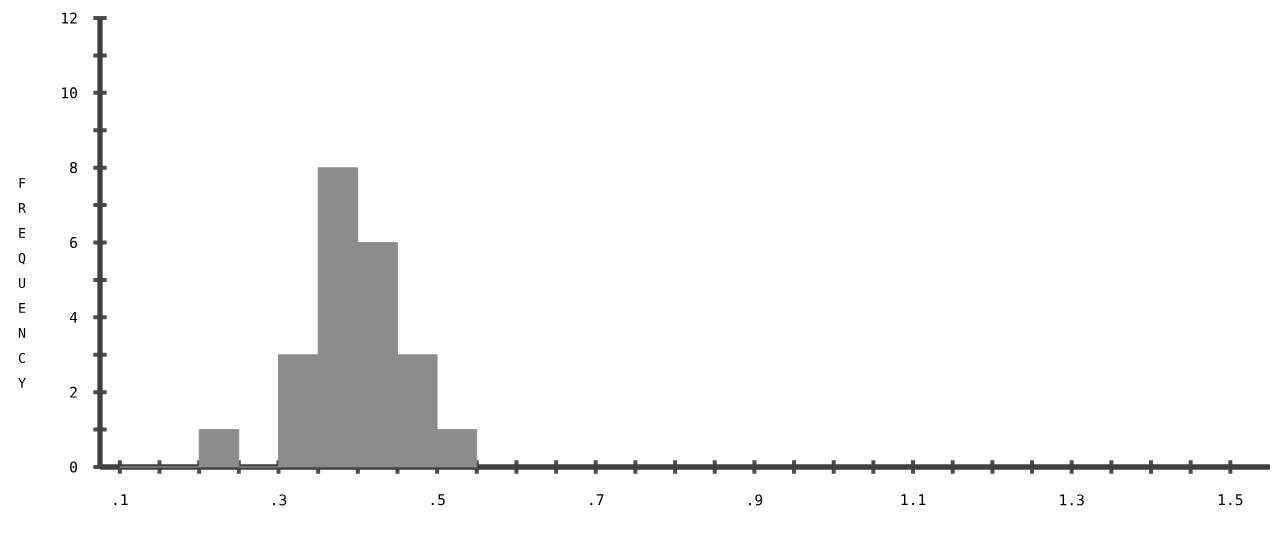 This screenshot has height=534, width=1279. Describe the element at coordinates (74, 242) in the screenshot. I see `y-tick-label: 6` at that location.